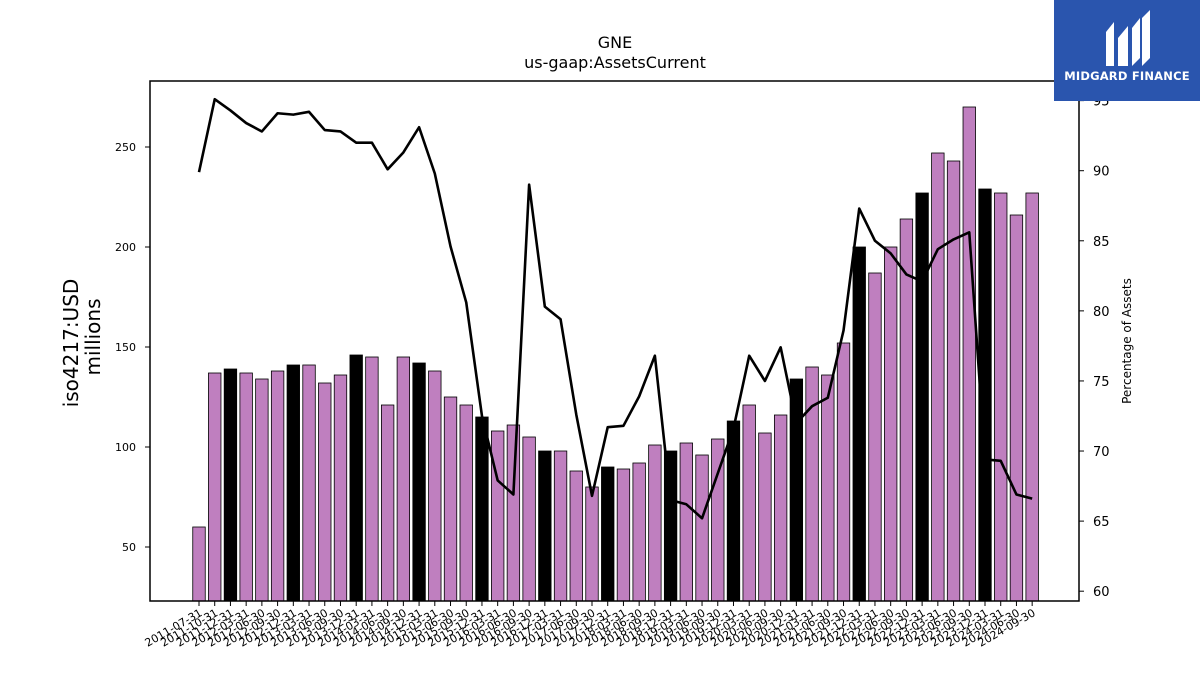 The image size is (1200, 675). What do you see at coordinates (129, 547) in the screenshot?
I see `y-tick-label: 50` at bounding box center [129, 547].